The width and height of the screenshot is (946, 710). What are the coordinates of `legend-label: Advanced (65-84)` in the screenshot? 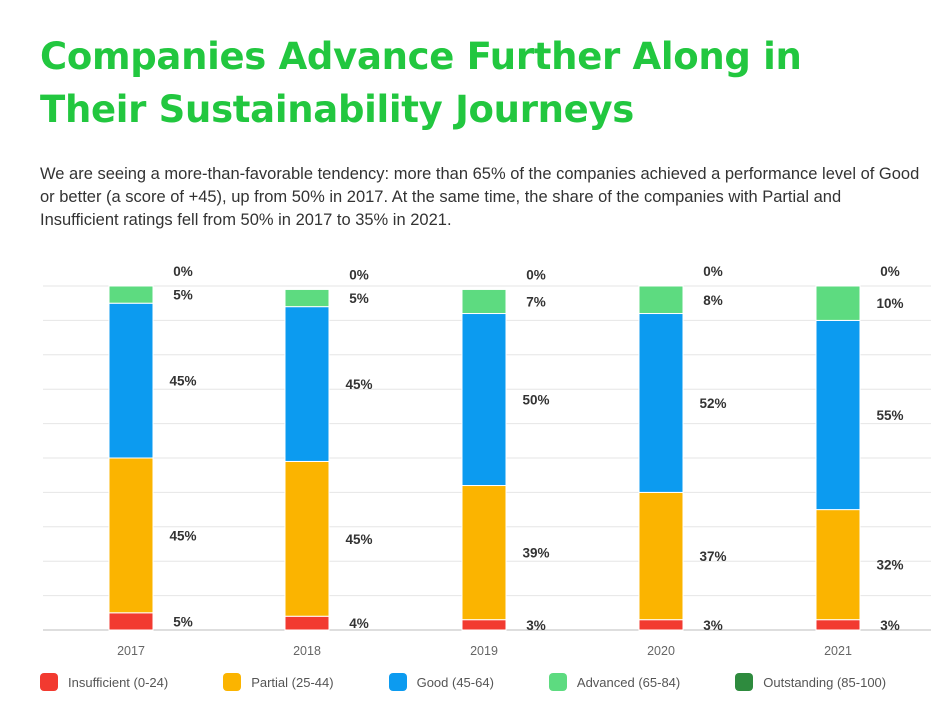 It's located at (628, 682).